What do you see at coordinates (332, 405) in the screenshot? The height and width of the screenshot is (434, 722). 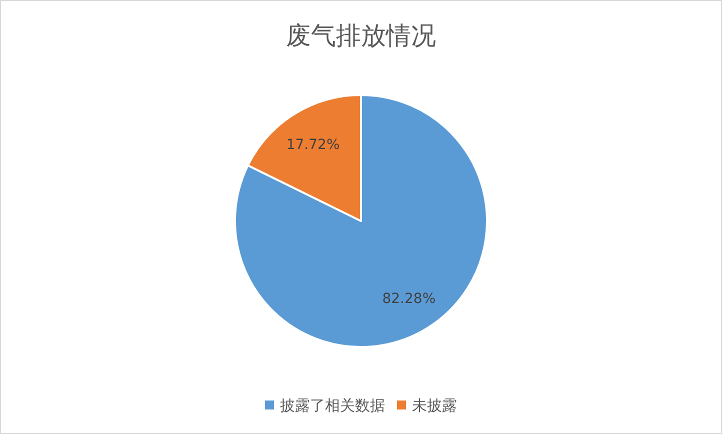 I see `legend-label: 披露了相关数据` at bounding box center [332, 405].